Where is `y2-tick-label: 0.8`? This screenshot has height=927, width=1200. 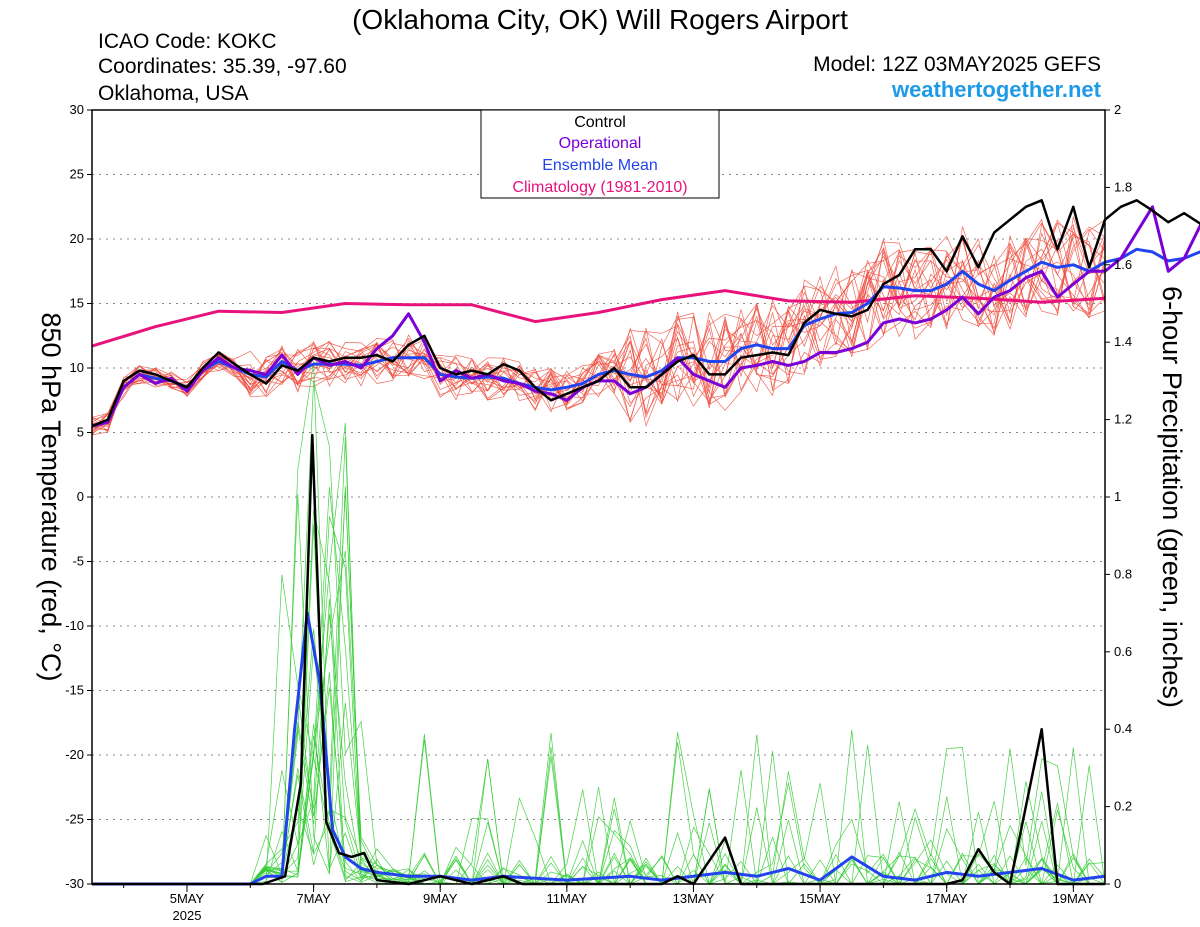
y2-tick-label: 0.8 is located at coordinates (1123, 573).